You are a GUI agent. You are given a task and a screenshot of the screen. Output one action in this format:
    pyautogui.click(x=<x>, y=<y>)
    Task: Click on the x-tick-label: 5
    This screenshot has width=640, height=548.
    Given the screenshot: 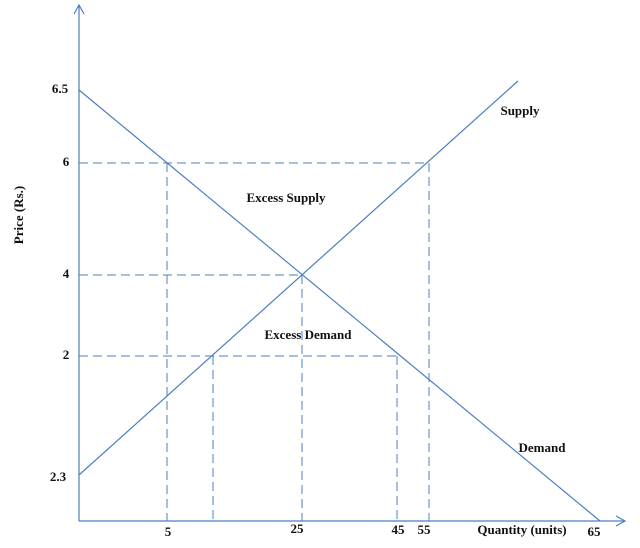 What is the action you would take?
    pyautogui.click(x=168, y=531)
    